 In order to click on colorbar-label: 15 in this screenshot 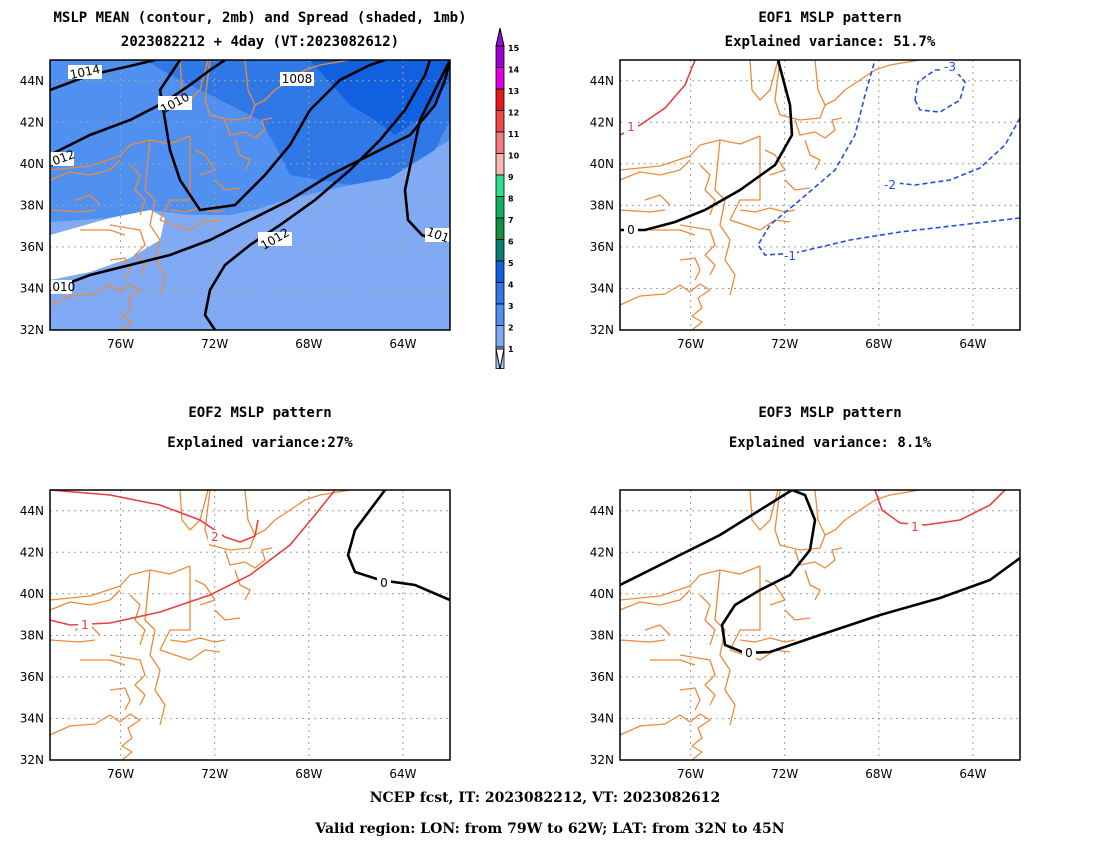, I will do `click(514, 48)`.